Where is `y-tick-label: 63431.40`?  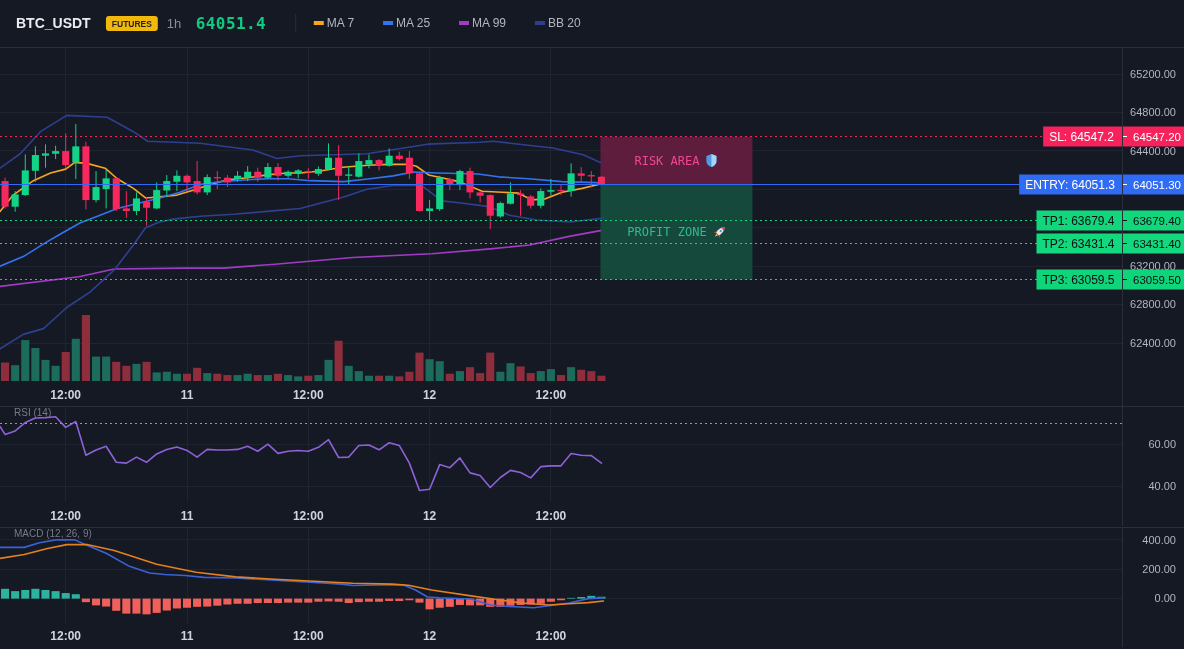 y-tick-label: 63431.40 is located at coordinates (1157, 243).